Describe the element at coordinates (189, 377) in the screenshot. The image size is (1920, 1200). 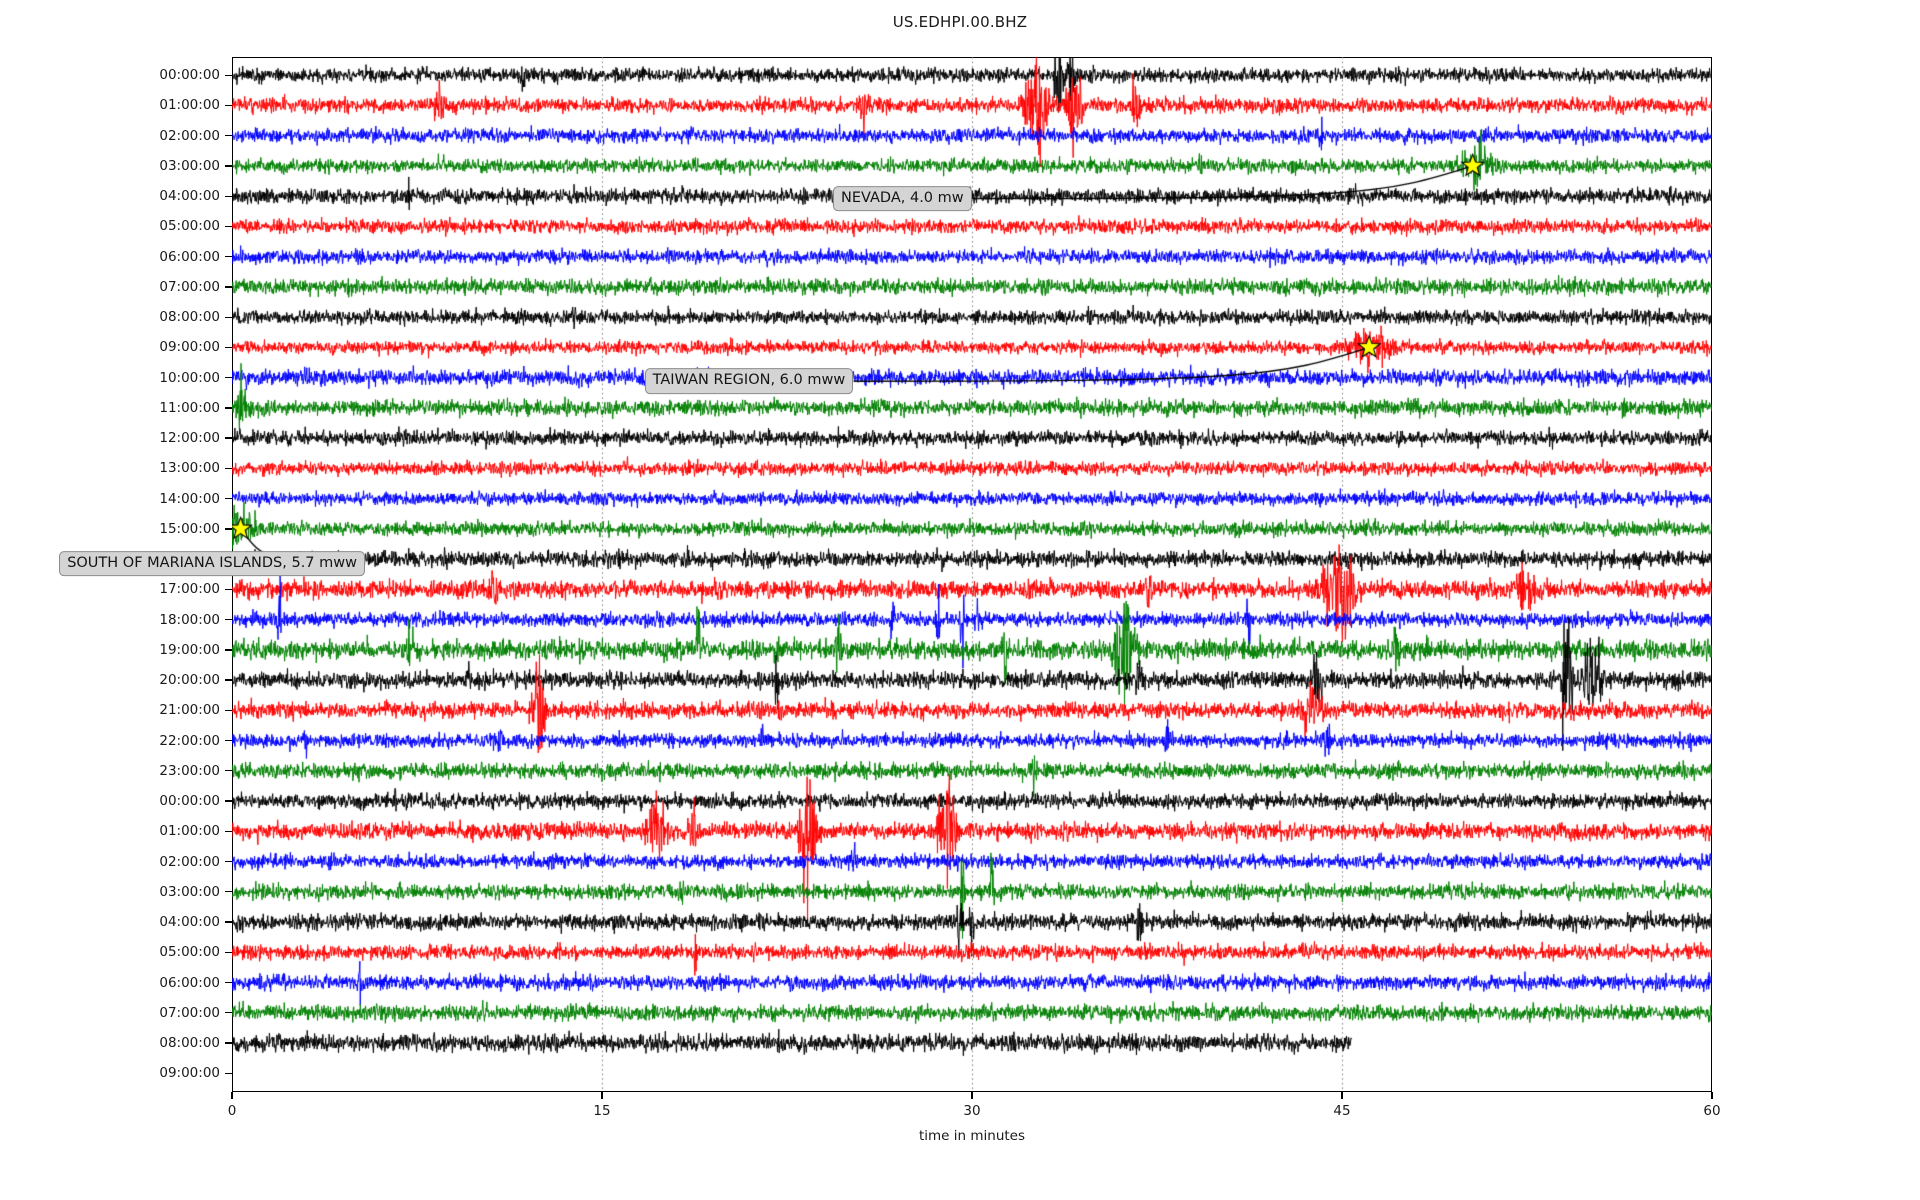
I see `y-axis-tick-label: 10:00:00` at that location.